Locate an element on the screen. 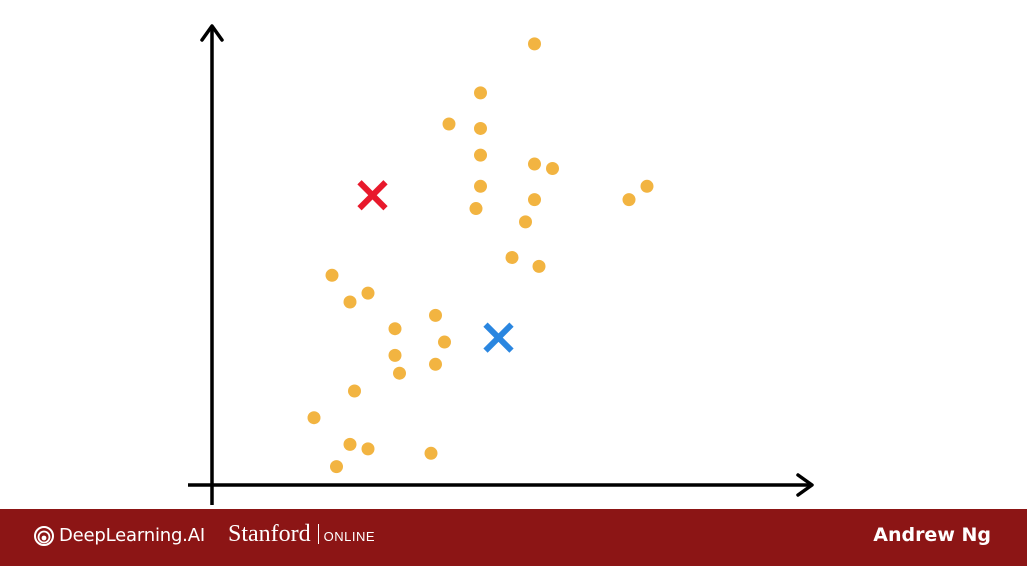 The image size is (1027, 566). presenter-name: Andrew Ng is located at coordinates (932, 535).